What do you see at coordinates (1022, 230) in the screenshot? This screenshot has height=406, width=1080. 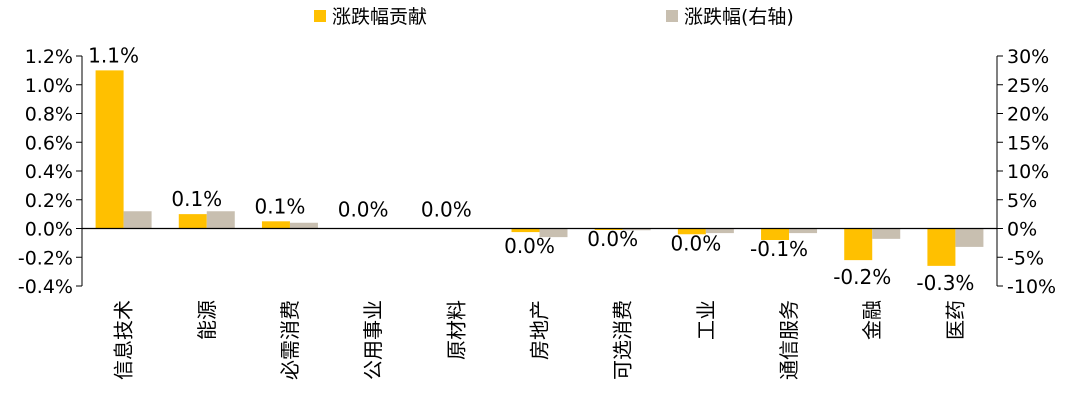 I see `right-tick-label: 0%` at bounding box center [1022, 230].